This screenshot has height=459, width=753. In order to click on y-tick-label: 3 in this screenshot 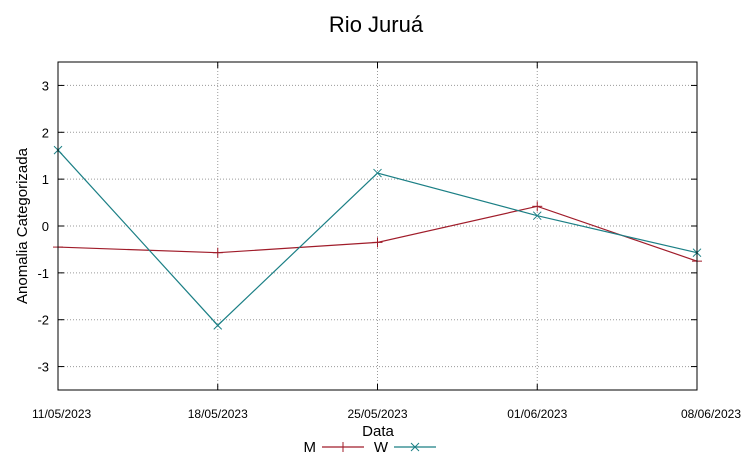, I will do `click(45, 85)`.